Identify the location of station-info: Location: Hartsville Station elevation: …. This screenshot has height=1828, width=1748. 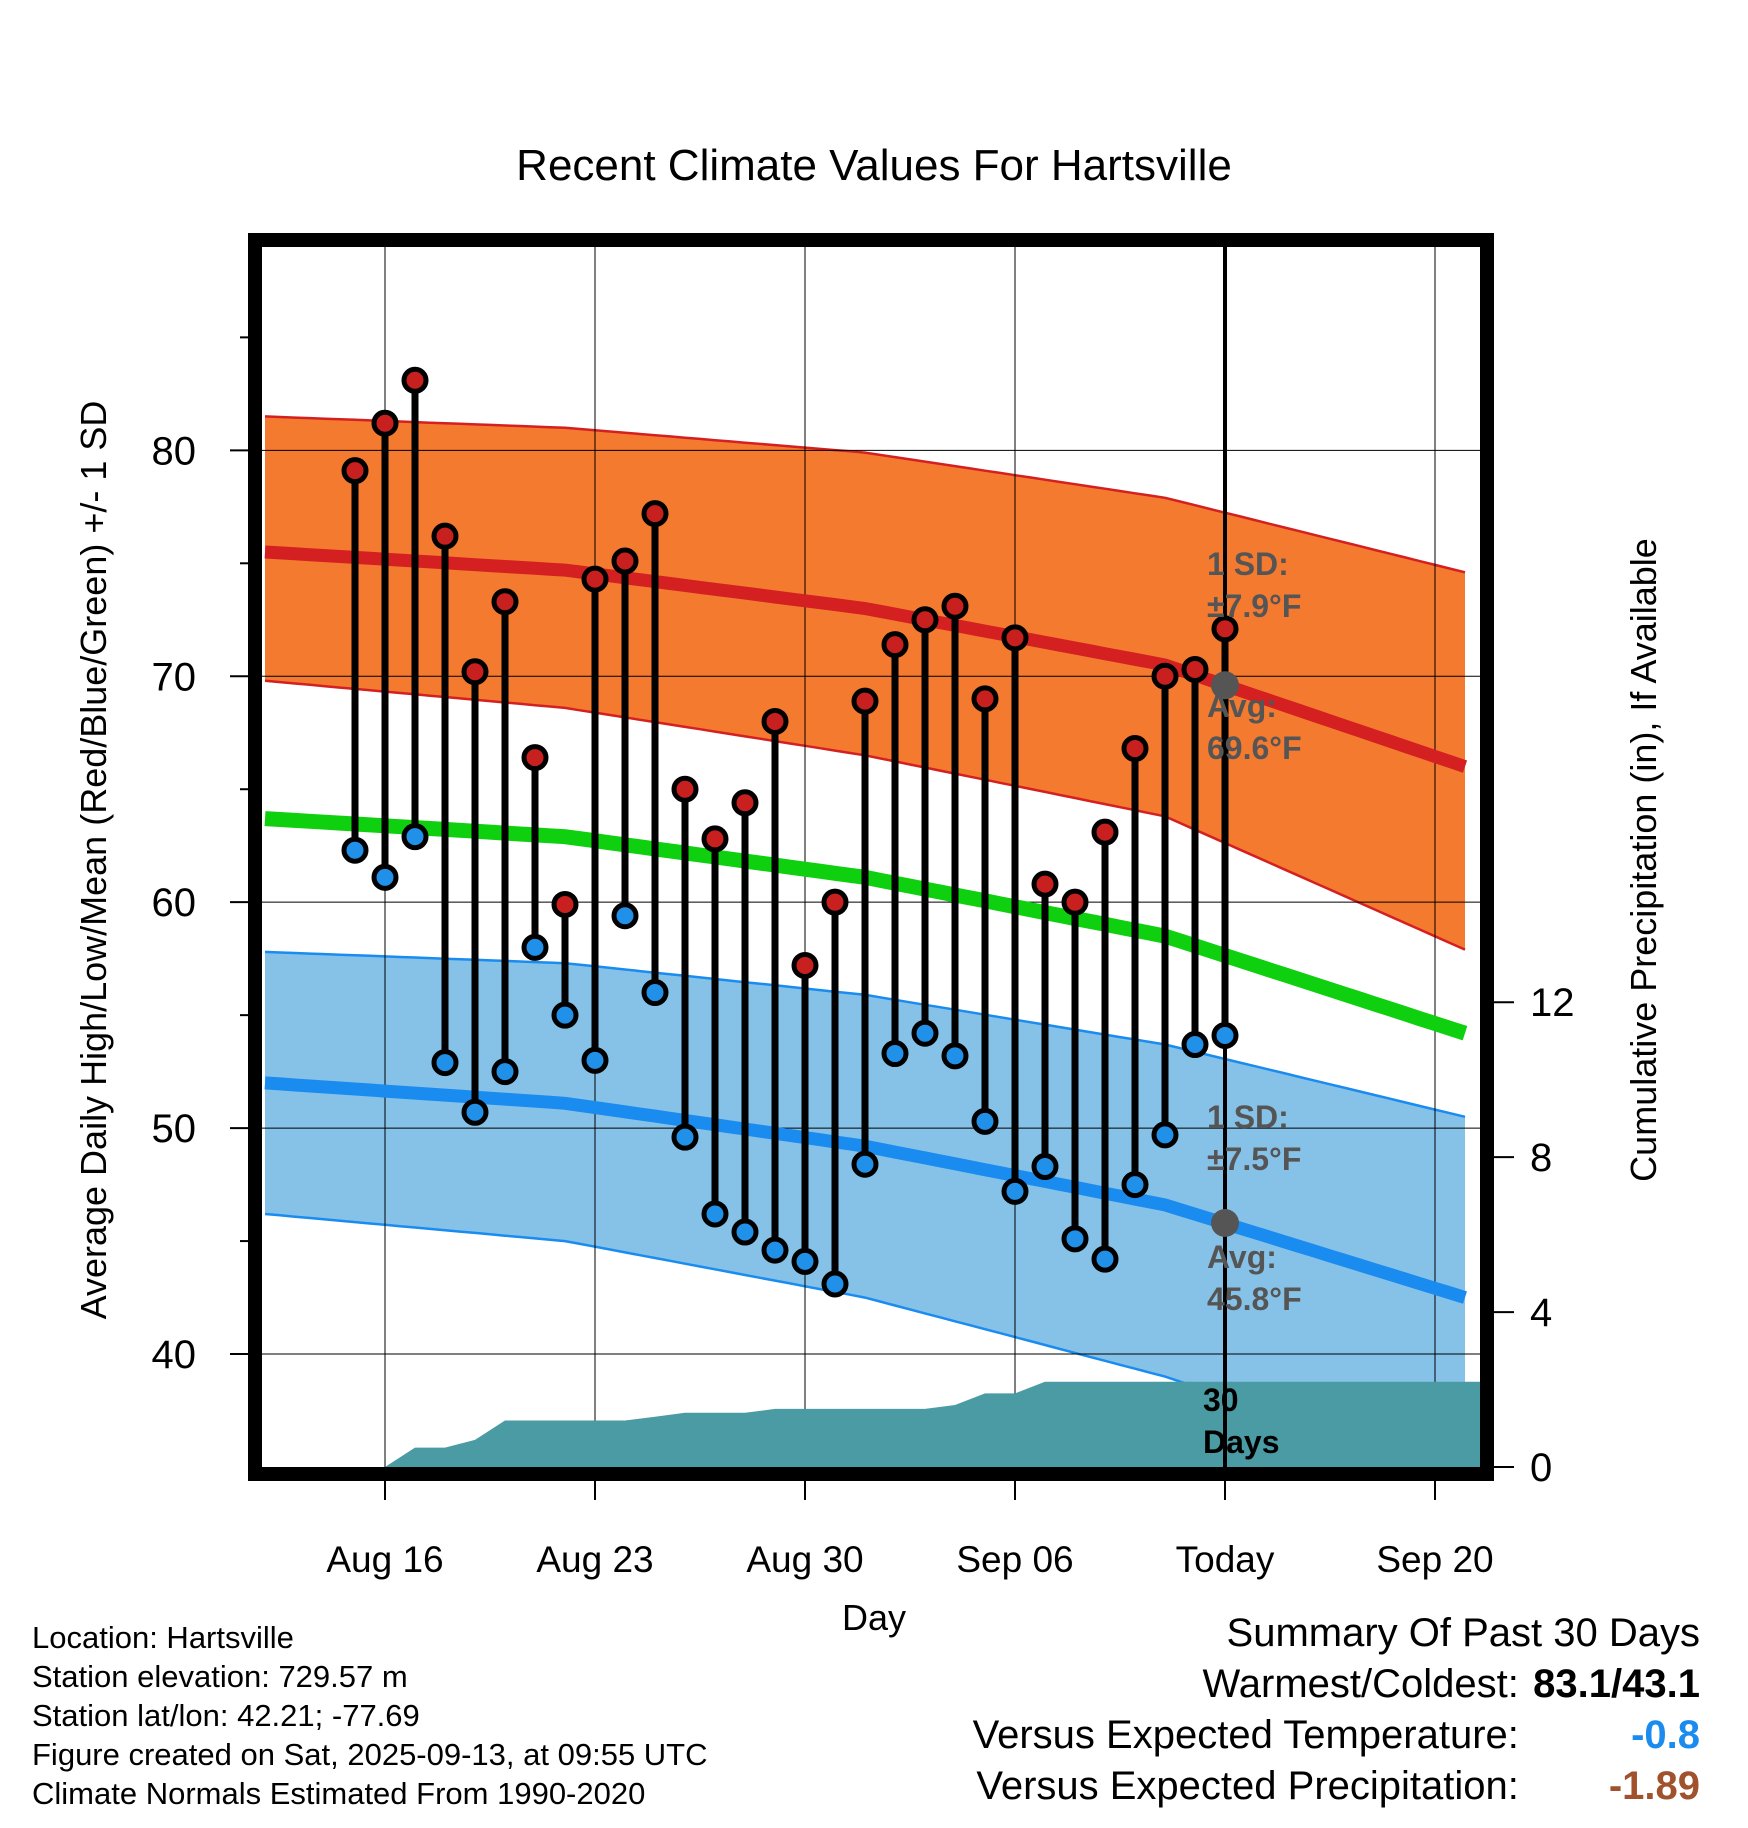
(370, 1715).